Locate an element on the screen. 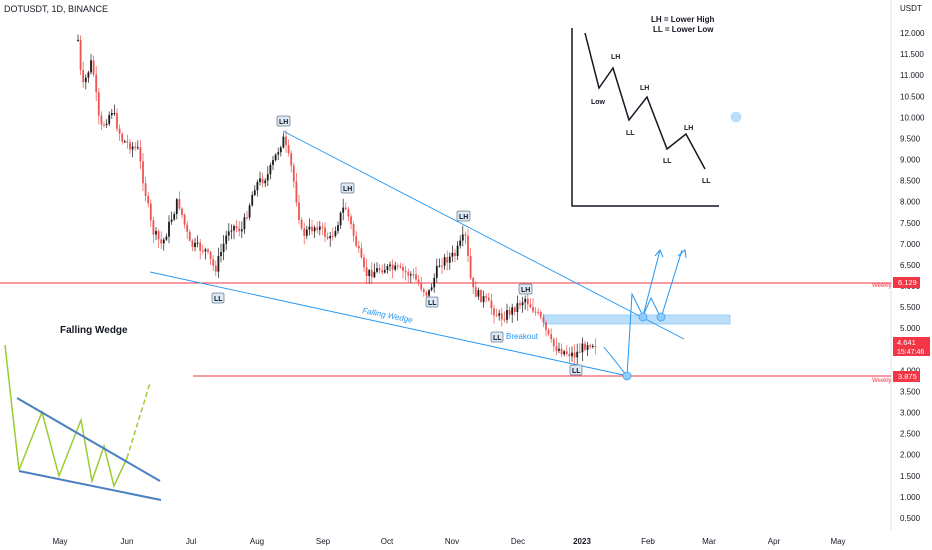 The width and height of the screenshot is (932, 550). price-tick-label: 6.500 is located at coordinates (910, 265).